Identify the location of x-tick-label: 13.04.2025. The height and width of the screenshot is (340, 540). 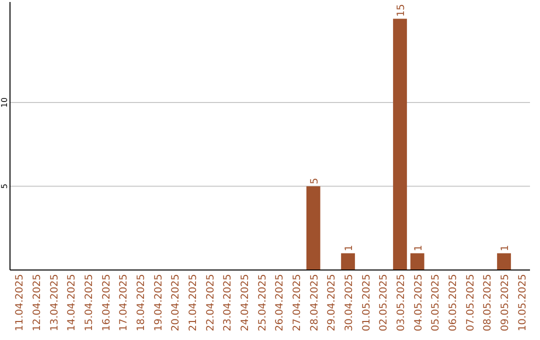
(54, 303).